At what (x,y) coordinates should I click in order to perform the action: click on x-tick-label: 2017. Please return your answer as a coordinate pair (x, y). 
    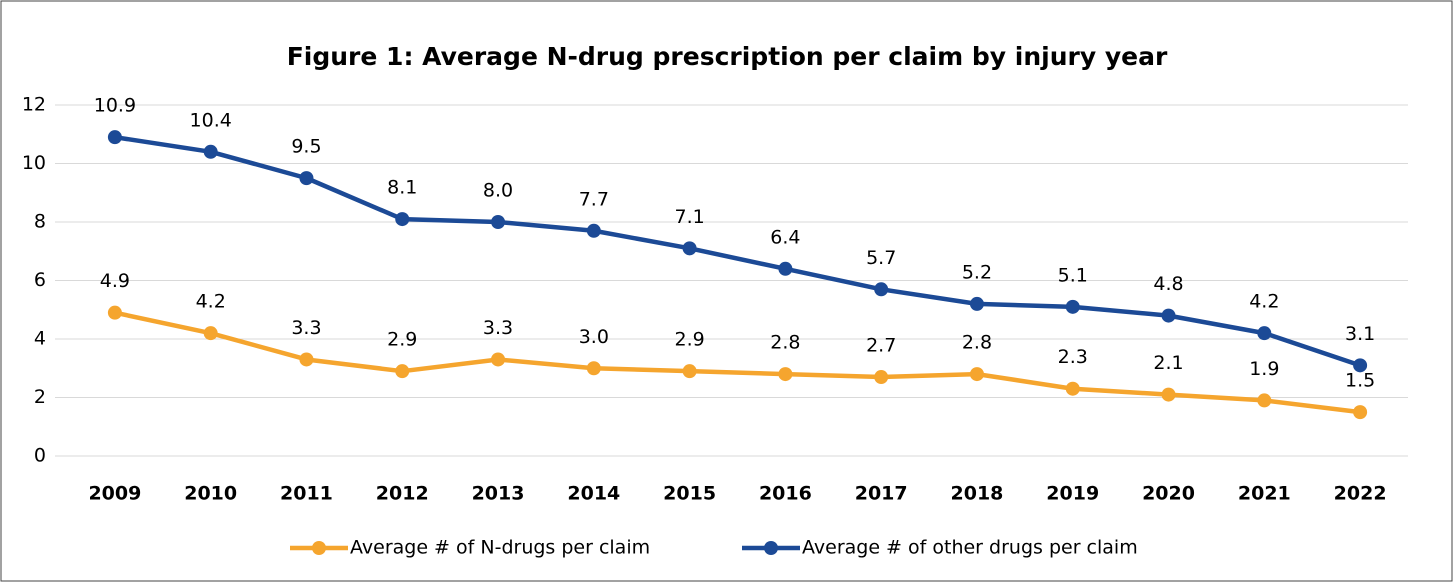
    Looking at the image, I should click on (881, 494).